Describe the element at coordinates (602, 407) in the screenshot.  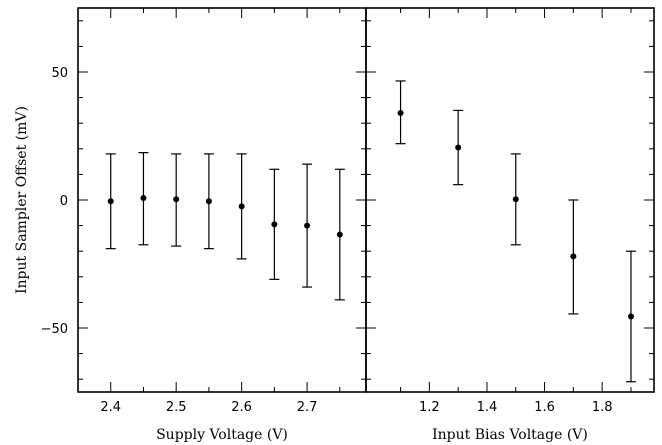
I see `right-x-tick-label: 1.8` at that location.